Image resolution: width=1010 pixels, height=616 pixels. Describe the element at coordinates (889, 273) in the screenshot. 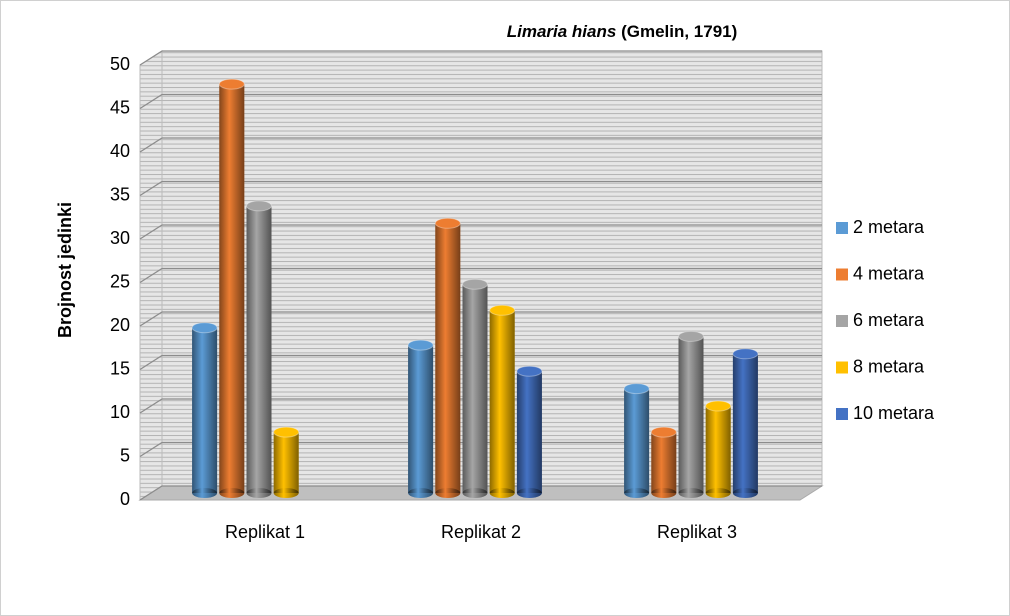

I see `legend-label: 4 metara` at that location.